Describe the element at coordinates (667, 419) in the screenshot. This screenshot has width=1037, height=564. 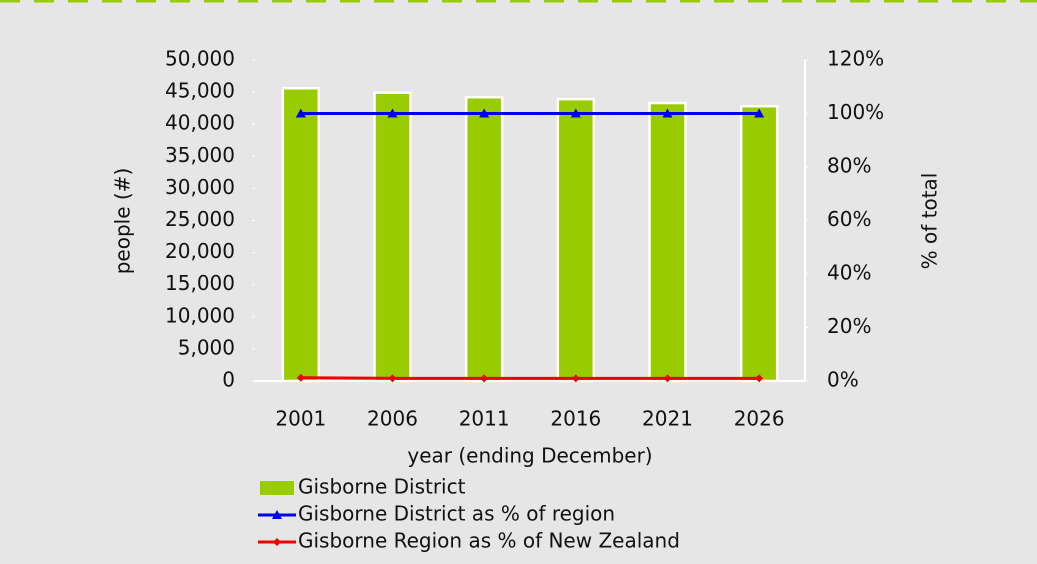
I see `x-tick-label: 2021` at that location.